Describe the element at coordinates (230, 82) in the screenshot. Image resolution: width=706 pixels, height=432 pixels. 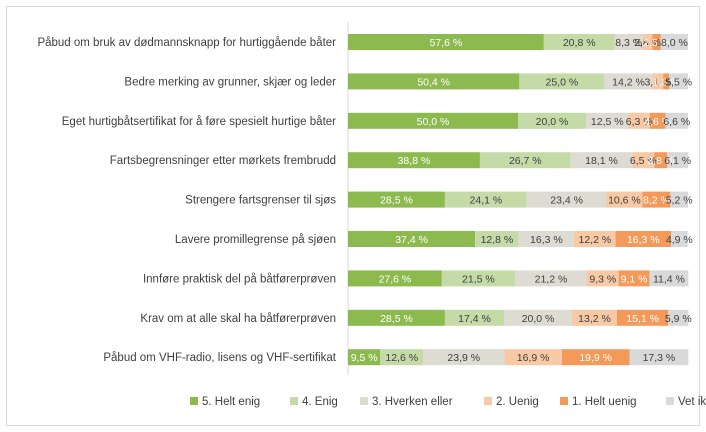
I see `category-label: Bedre merking av grunner, skjær og leder` at that location.